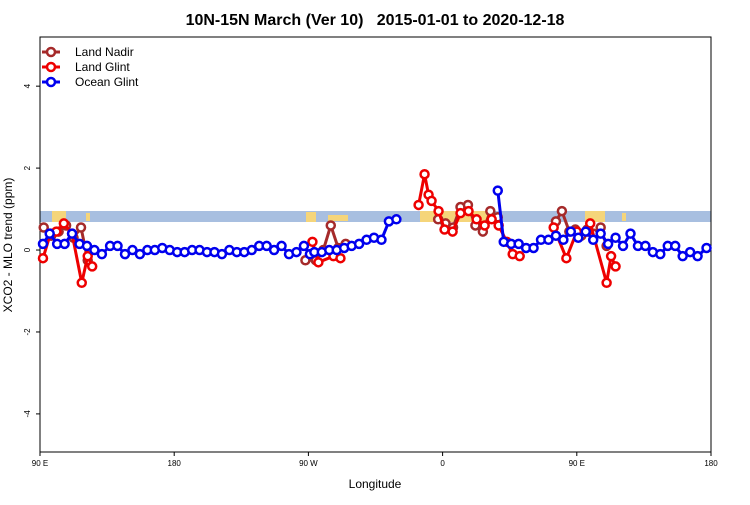  What do you see at coordinates (102, 67) in the screenshot?
I see `legend-label: Land Glint` at bounding box center [102, 67].